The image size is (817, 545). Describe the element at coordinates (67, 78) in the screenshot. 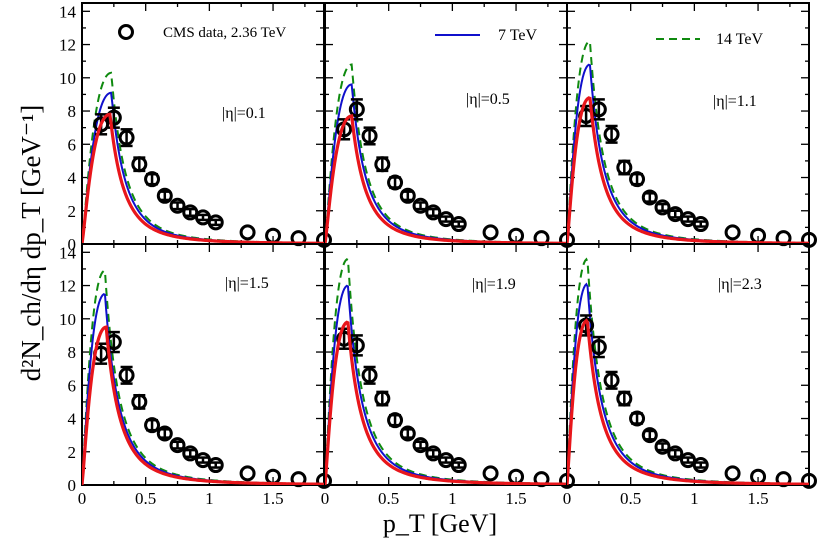

I see `y-tick-label: 10` at that location.